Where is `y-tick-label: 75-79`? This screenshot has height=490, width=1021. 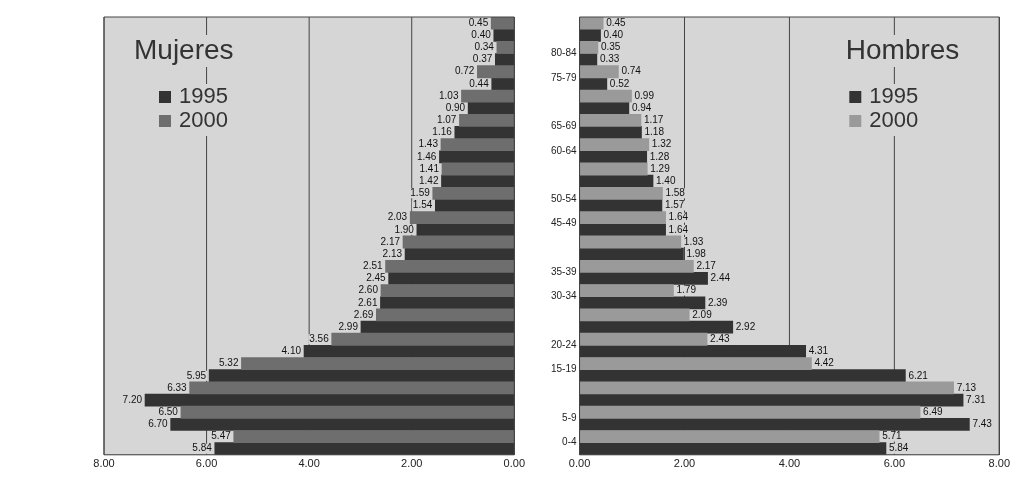 y-tick-label: 75-79 is located at coordinates (564, 77).